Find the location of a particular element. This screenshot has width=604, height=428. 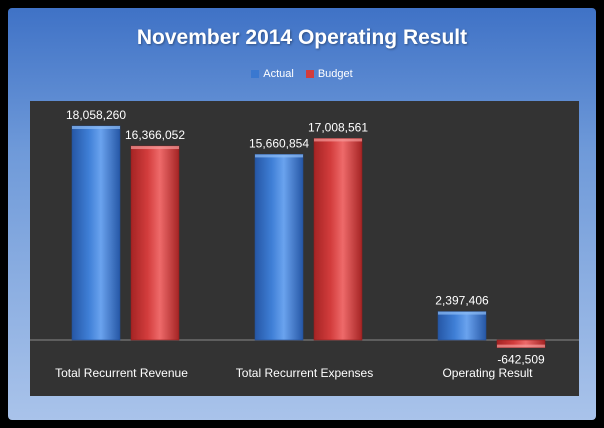

data-label-actual-2: 2,397,406 is located at coordinates (462, 301).